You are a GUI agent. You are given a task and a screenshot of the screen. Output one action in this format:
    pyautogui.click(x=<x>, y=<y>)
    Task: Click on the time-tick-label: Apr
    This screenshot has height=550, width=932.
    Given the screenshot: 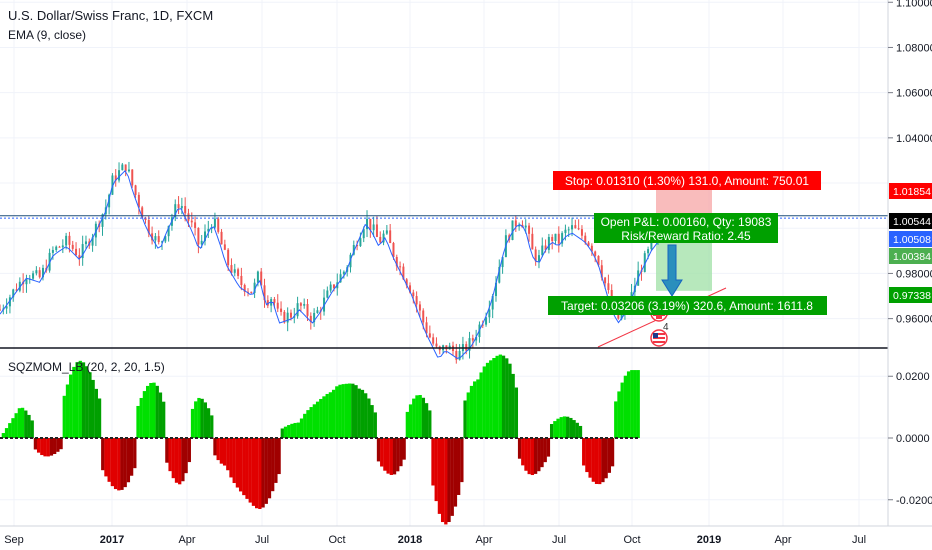 What is the action you would take?
    pyautogui.click(x=782, y=540)
    